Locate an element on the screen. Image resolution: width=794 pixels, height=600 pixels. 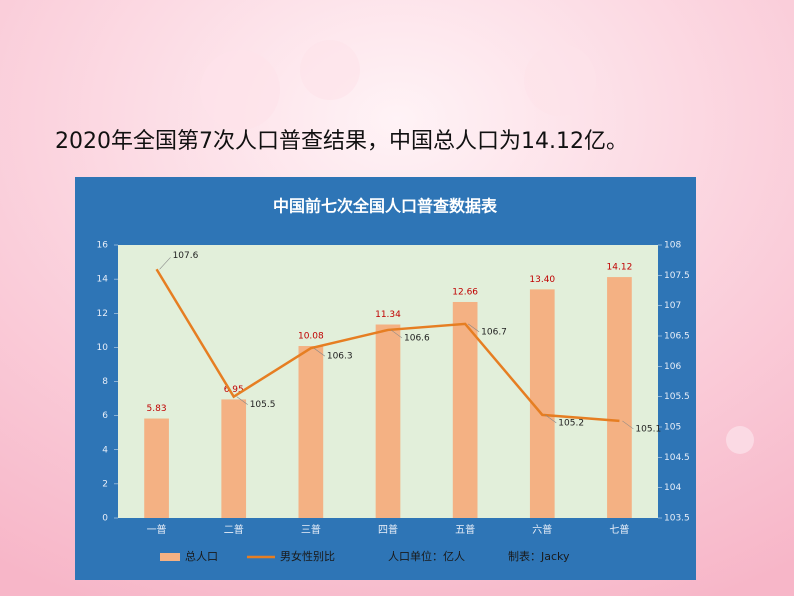
y2-tick-label: 108 is located at coordinates (672, 246).